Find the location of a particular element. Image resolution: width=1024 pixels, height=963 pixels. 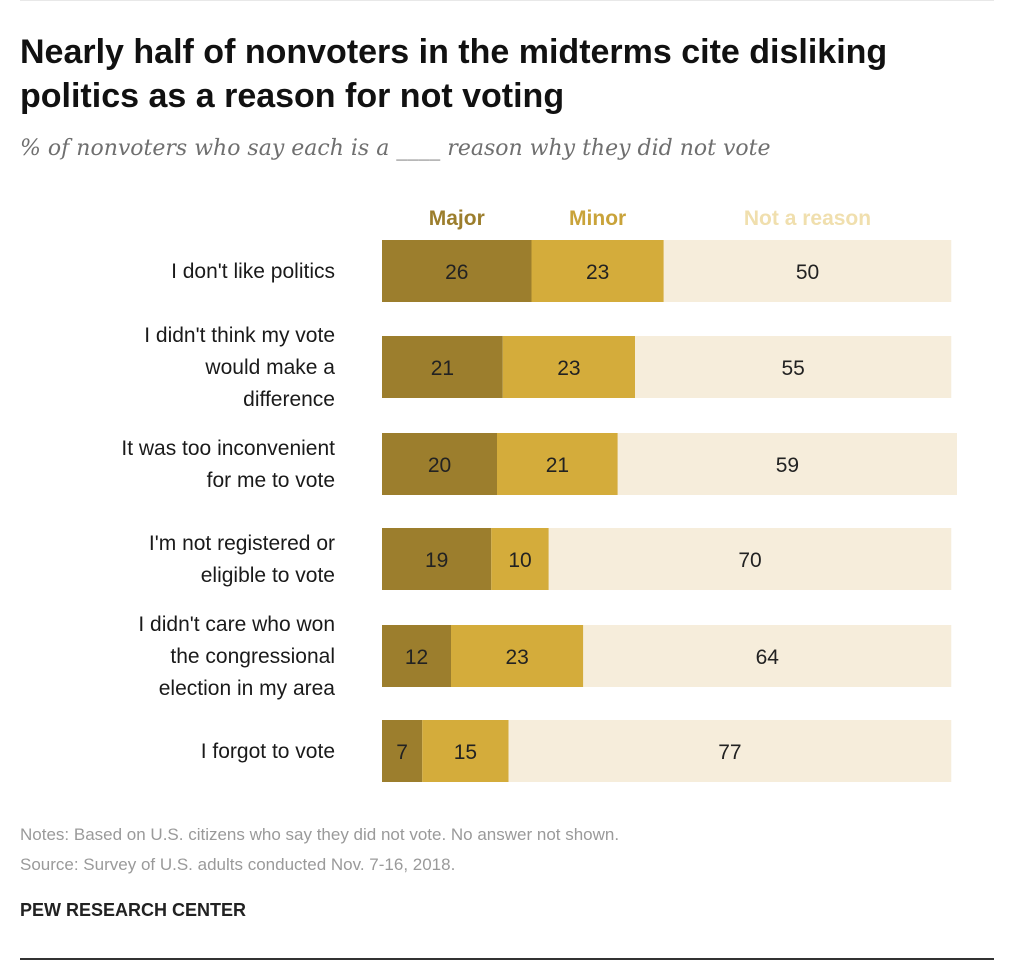

data-label: 12 is located at coordinates (416, 657).